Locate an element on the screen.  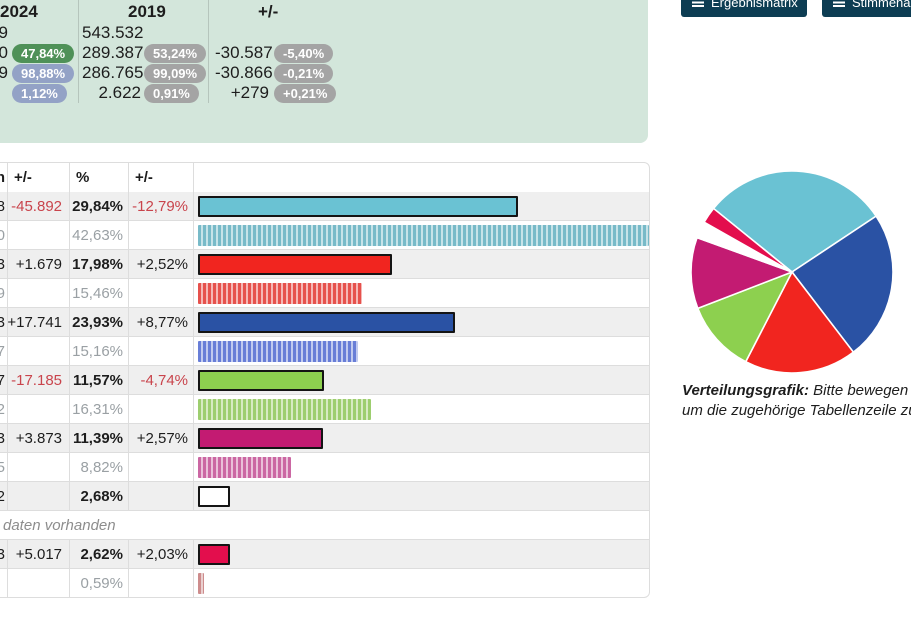
percent-value: 15,16% is located at coordinates (99, 351).